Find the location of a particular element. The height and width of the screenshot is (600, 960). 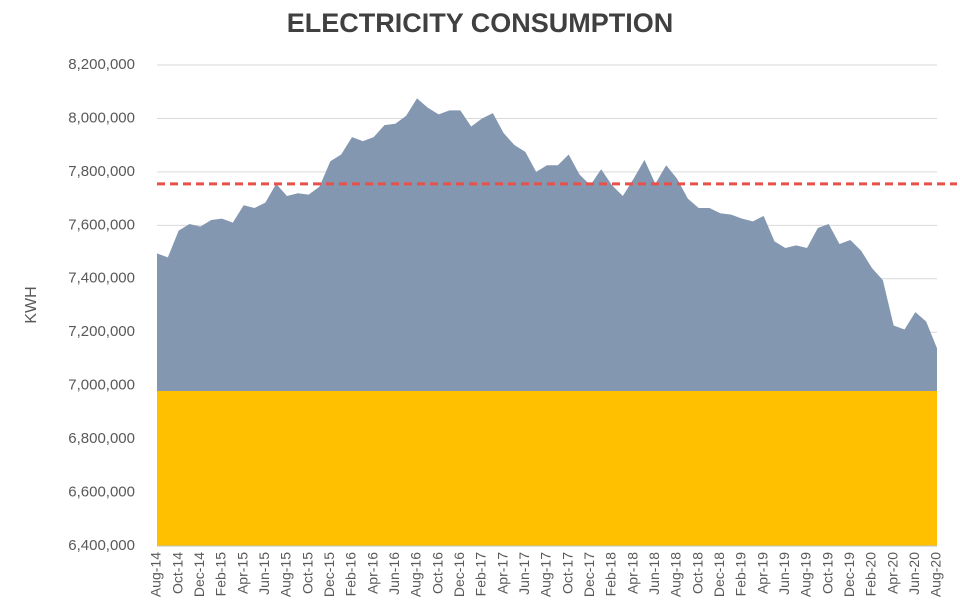

x-tick-label: Oct-17 is located at coordinates (567, 573).